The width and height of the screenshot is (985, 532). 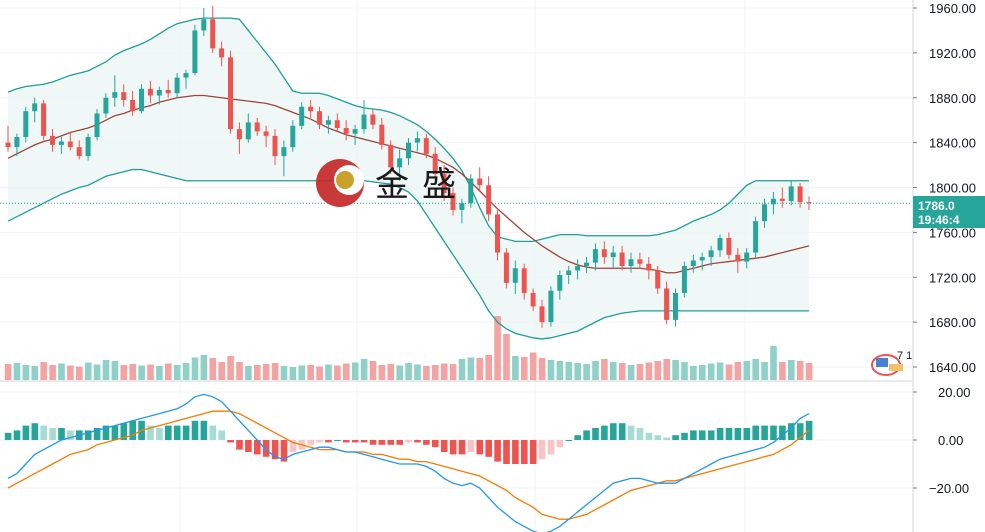 I want to click on watermark-char-1: 金, so click(x=392, y=185).